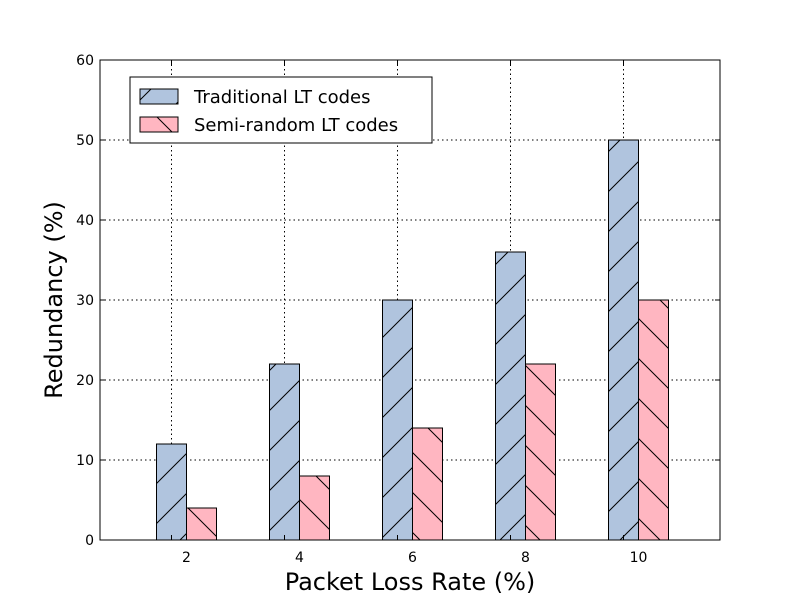  Describe the element at coordinates (159, 96) in the screenshot. I see `legend-swatch-traditional` at that location.